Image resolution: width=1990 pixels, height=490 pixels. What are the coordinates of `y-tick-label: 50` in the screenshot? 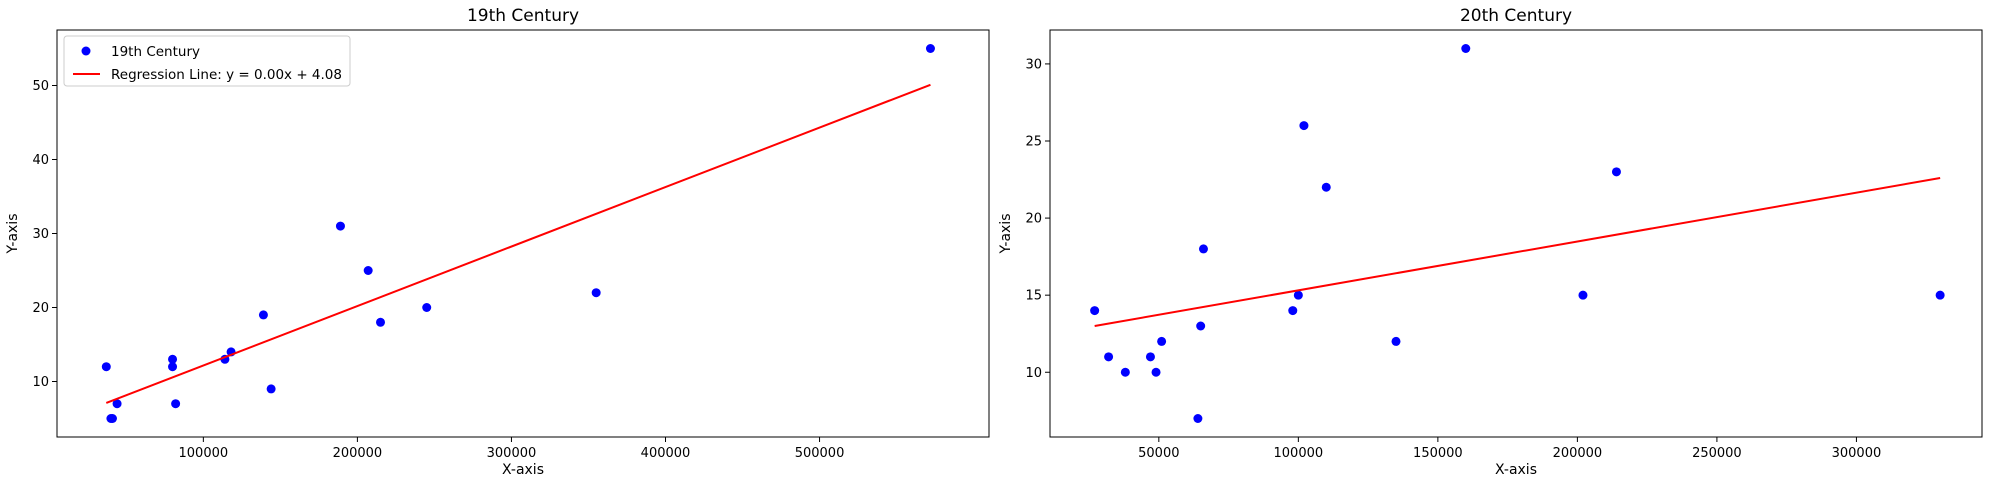 It's located at (40, 86).